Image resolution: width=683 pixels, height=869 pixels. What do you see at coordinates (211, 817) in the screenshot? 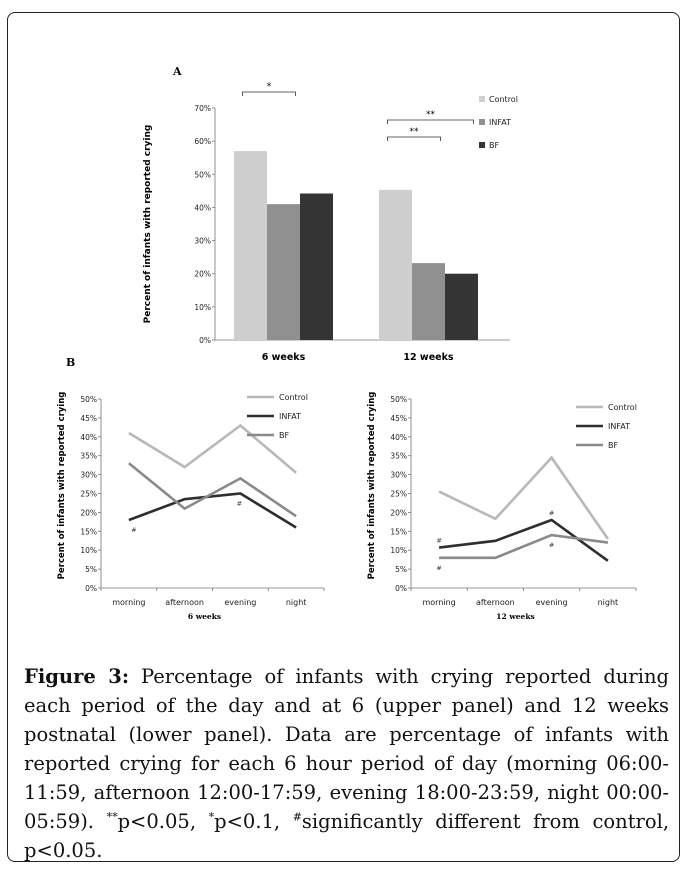
I see `caption-sup-2: *` at bounding box center [211, 817].